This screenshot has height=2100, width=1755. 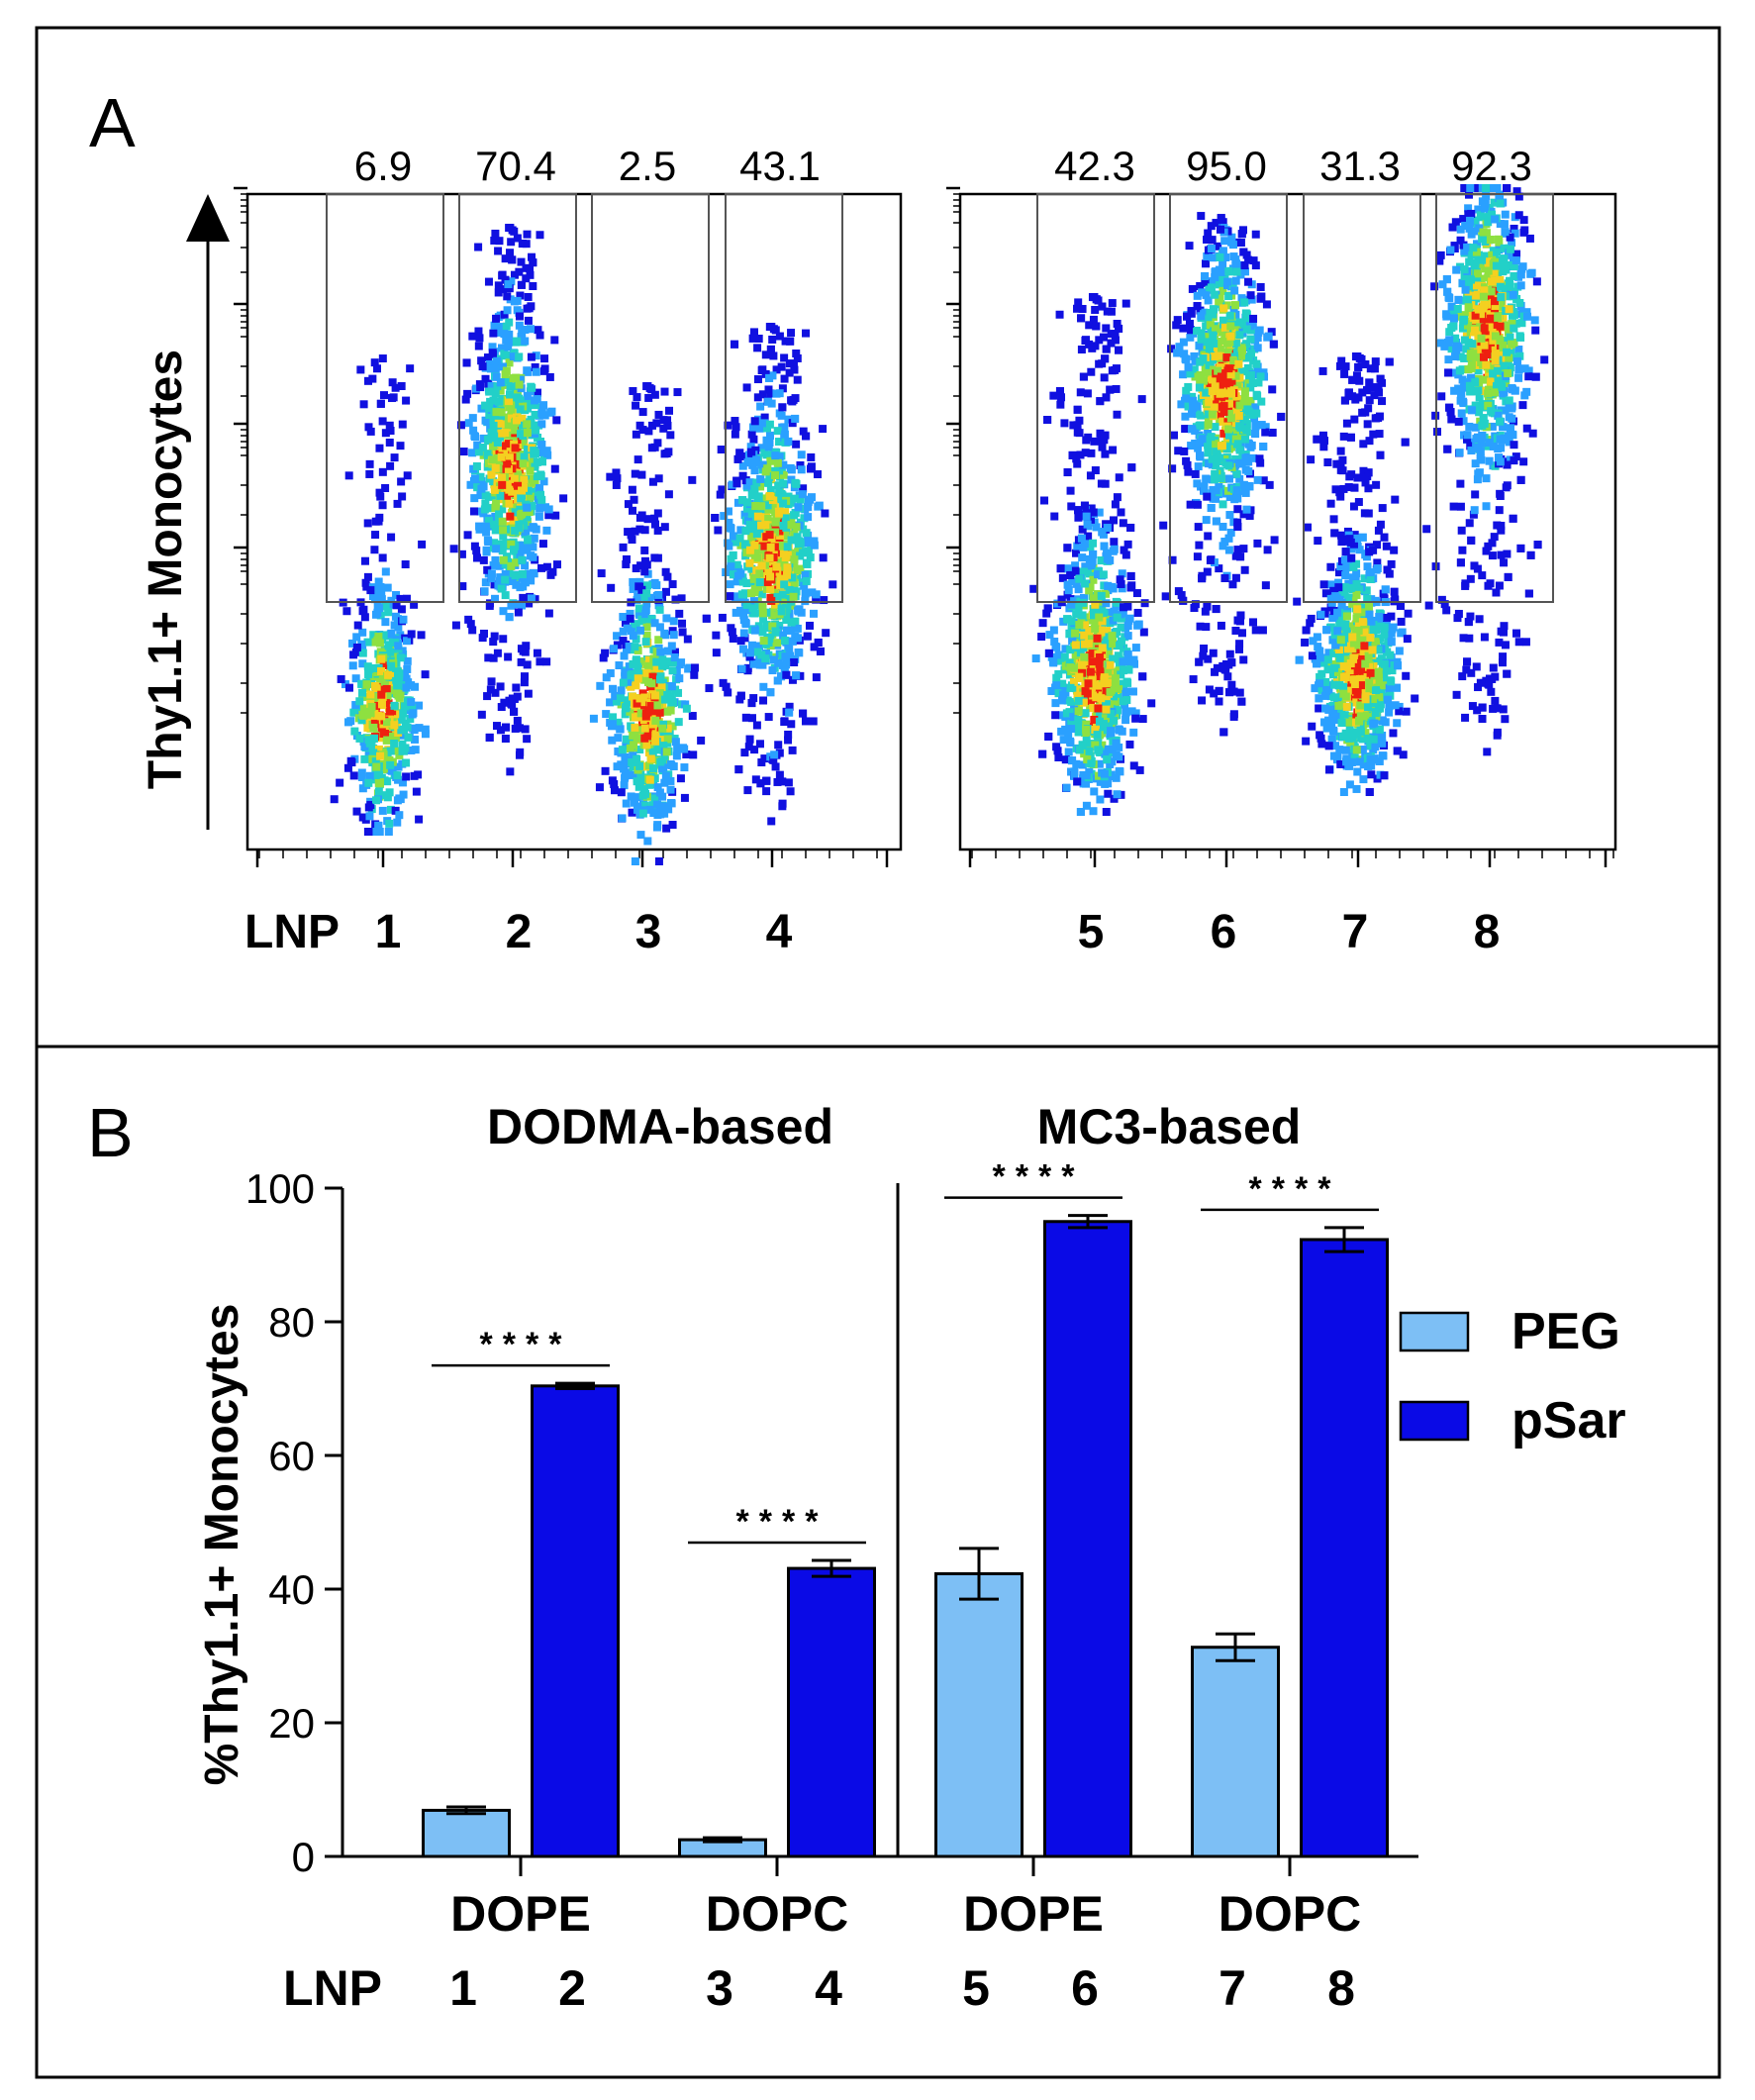 I want to click on panel-a-y-arrow-head, so click(x=208, y=218).